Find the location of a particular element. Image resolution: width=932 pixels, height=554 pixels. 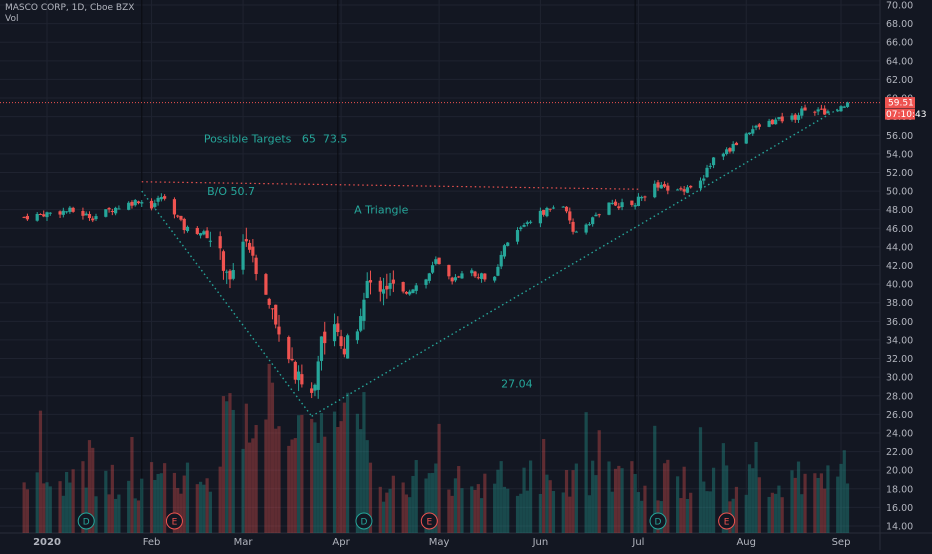

annotation-pattern: A Triangle is located at coordinates (381, 209).